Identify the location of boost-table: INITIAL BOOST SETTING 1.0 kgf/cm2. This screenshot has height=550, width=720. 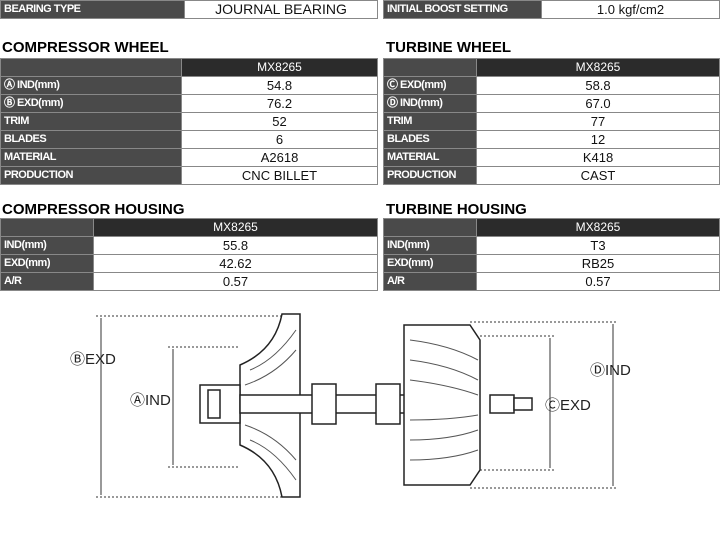
(551, 9).